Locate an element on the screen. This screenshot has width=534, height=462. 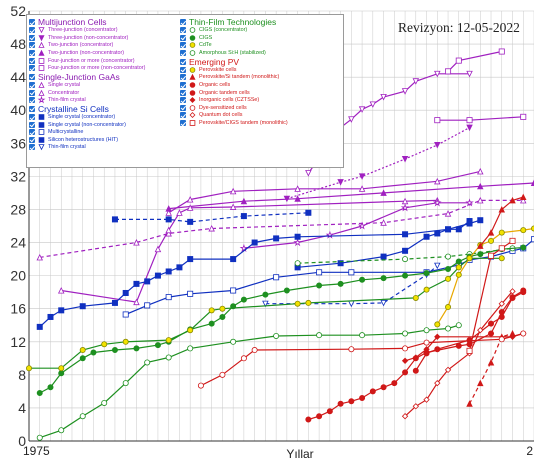
legend-item-label: Dye-sensitized cells is located at coordinates (223, 107).